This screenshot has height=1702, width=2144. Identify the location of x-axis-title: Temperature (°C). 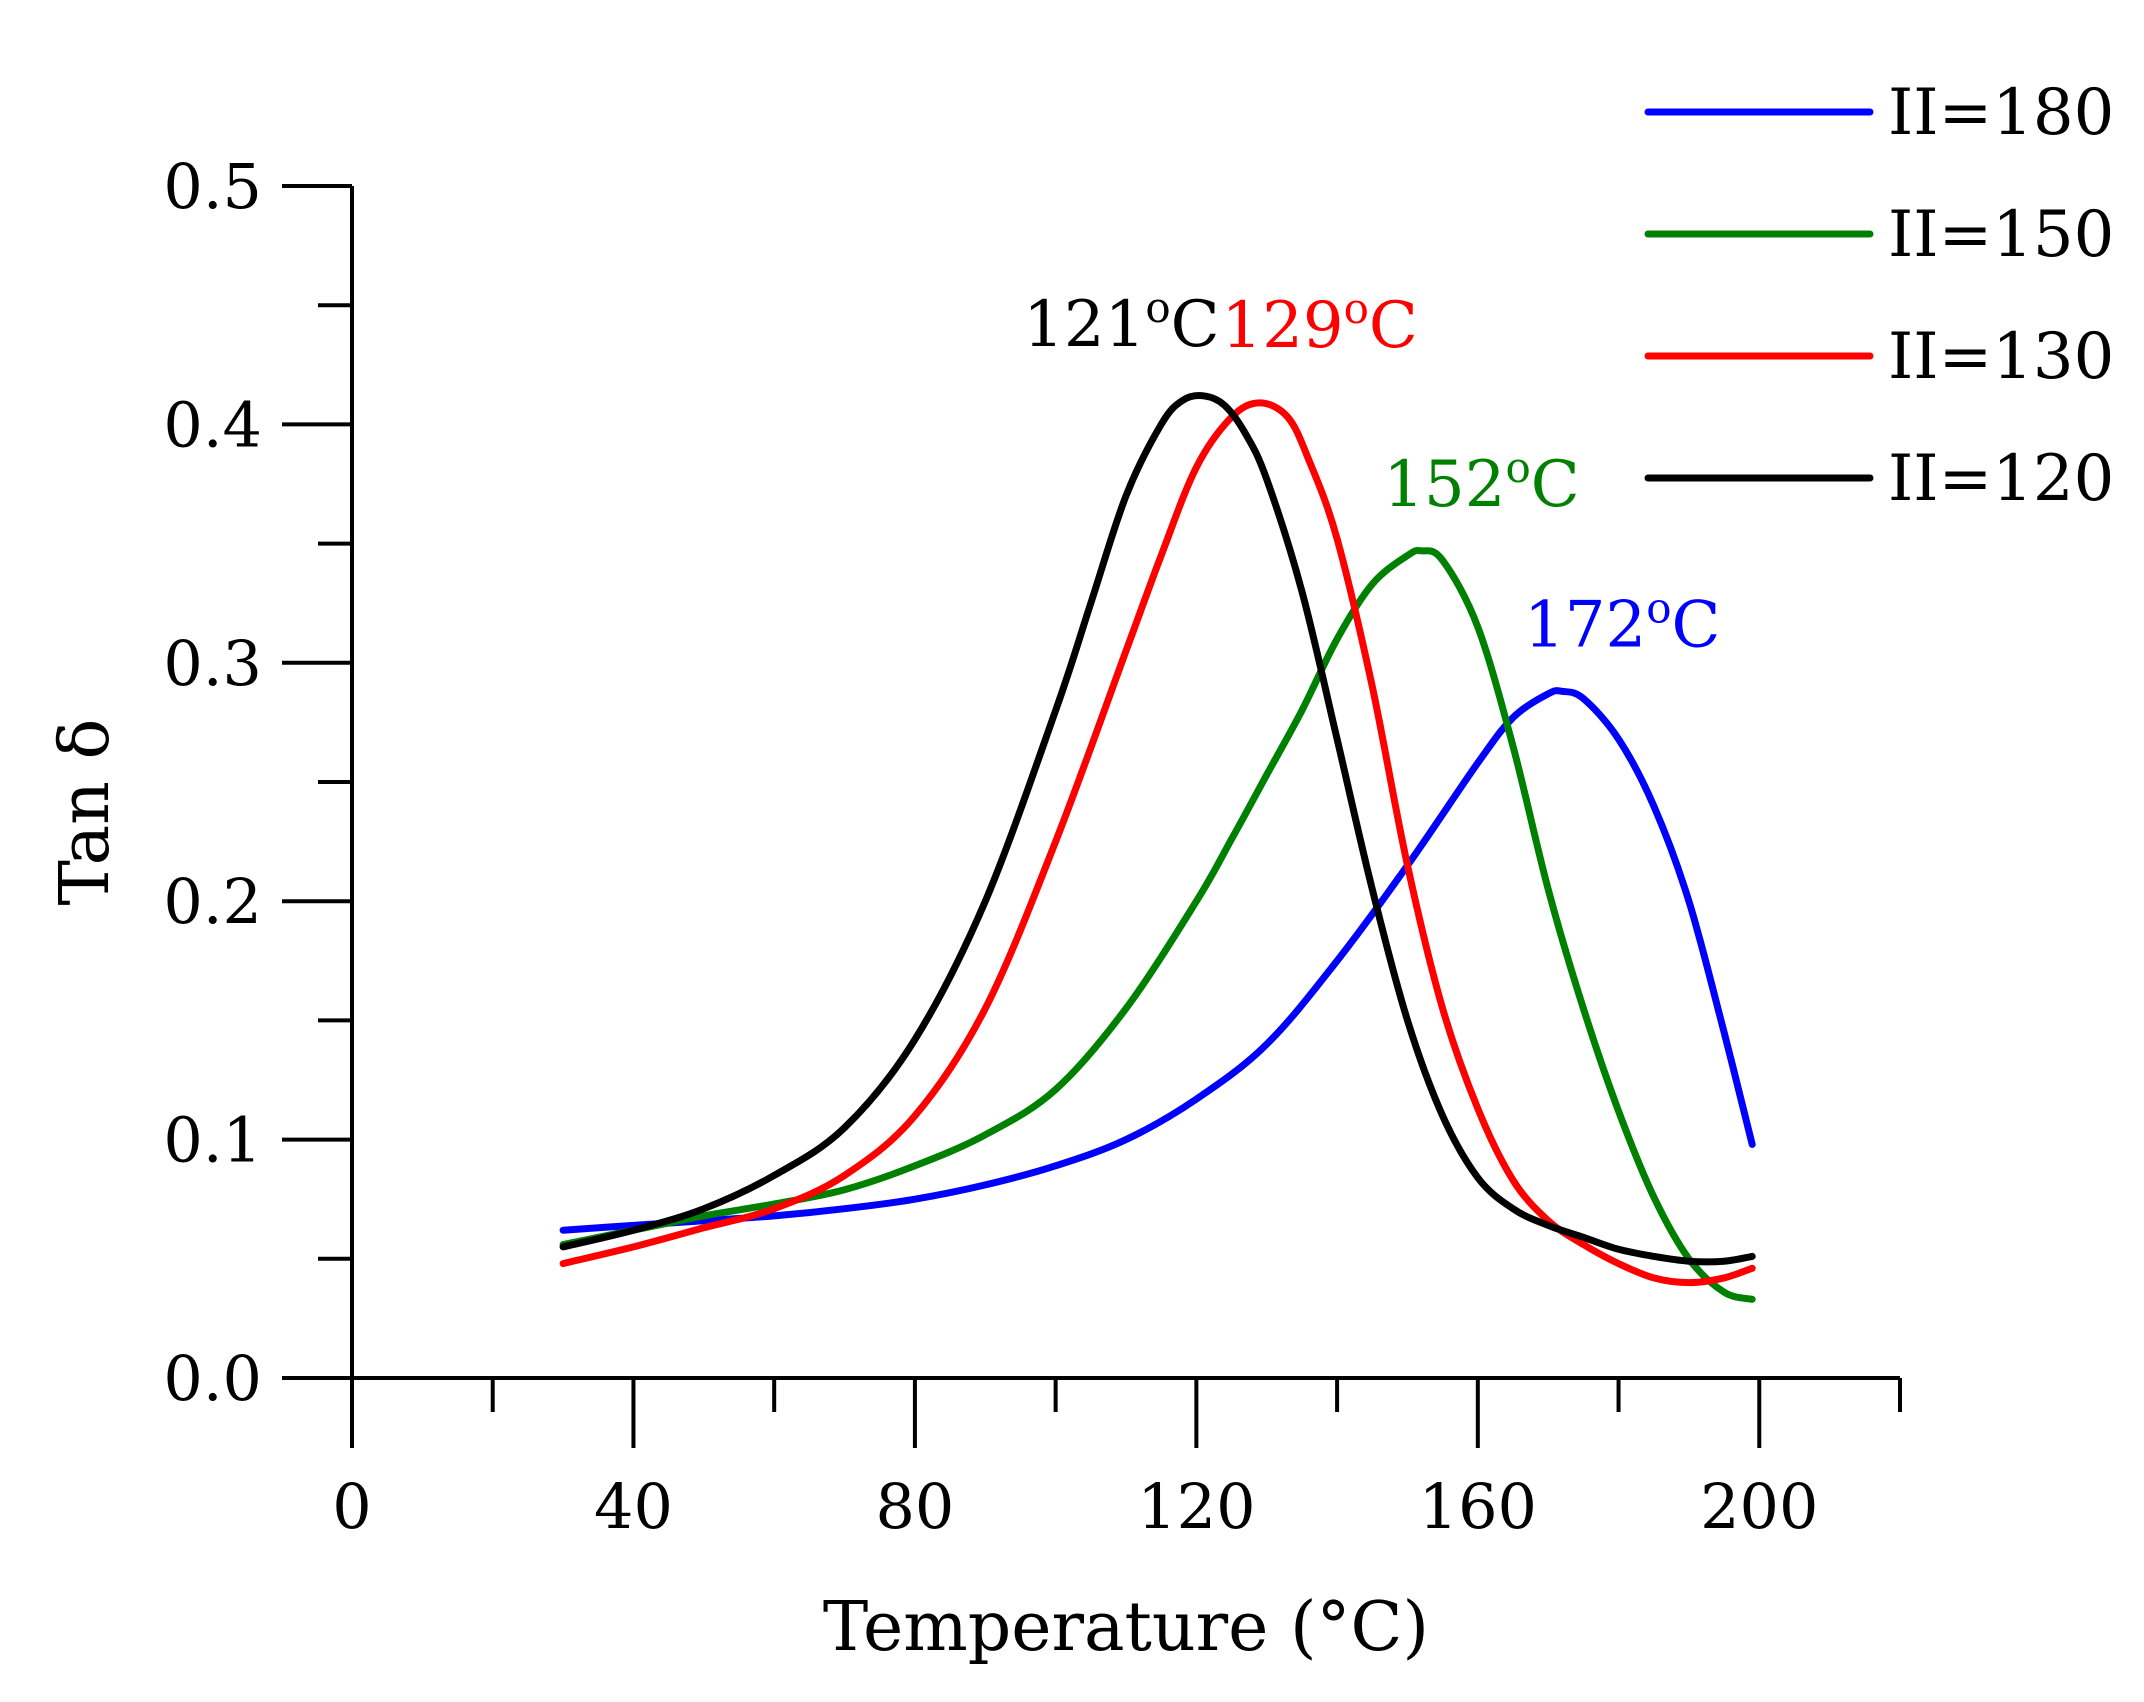
(1126, 1627).